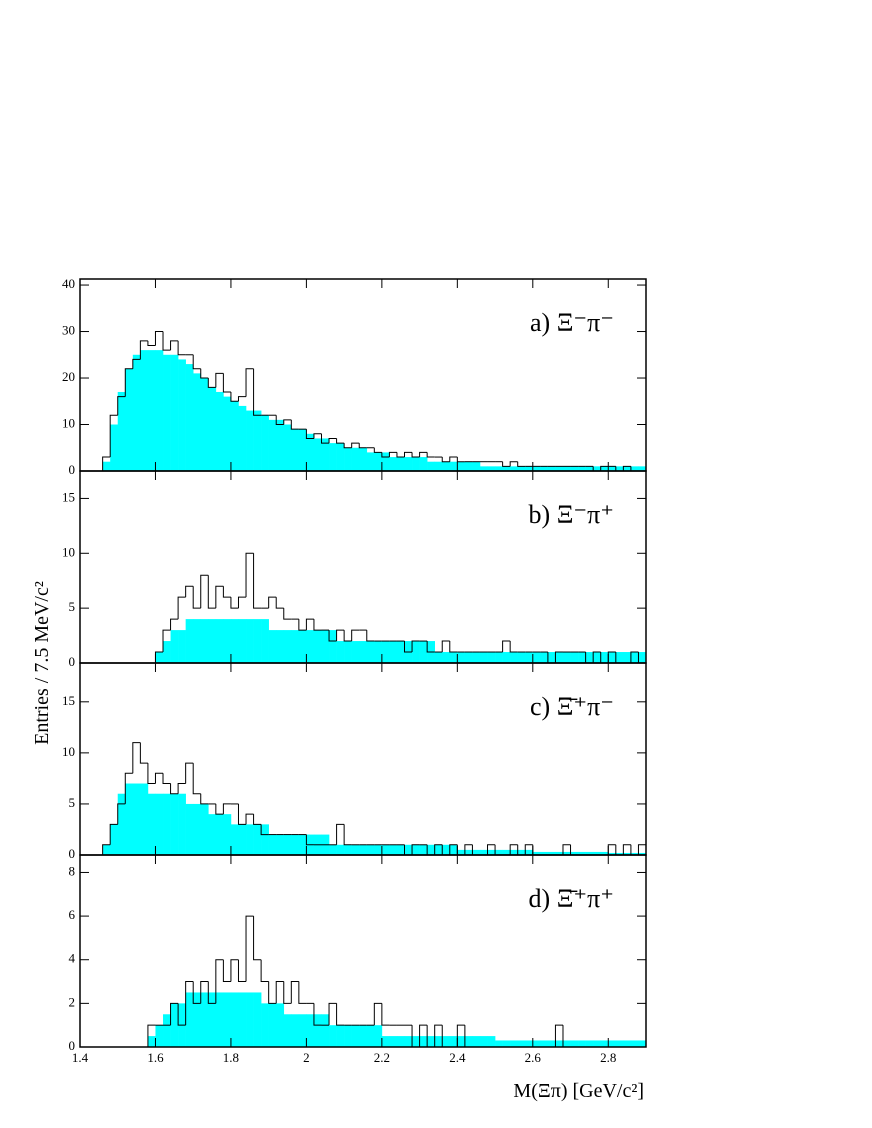 This screenshot has height=1128, width=872. What do you see at coordinates (72, 870) in the screenshot?
I see `y-tick-label: 8` at bounding box center [72, 870].